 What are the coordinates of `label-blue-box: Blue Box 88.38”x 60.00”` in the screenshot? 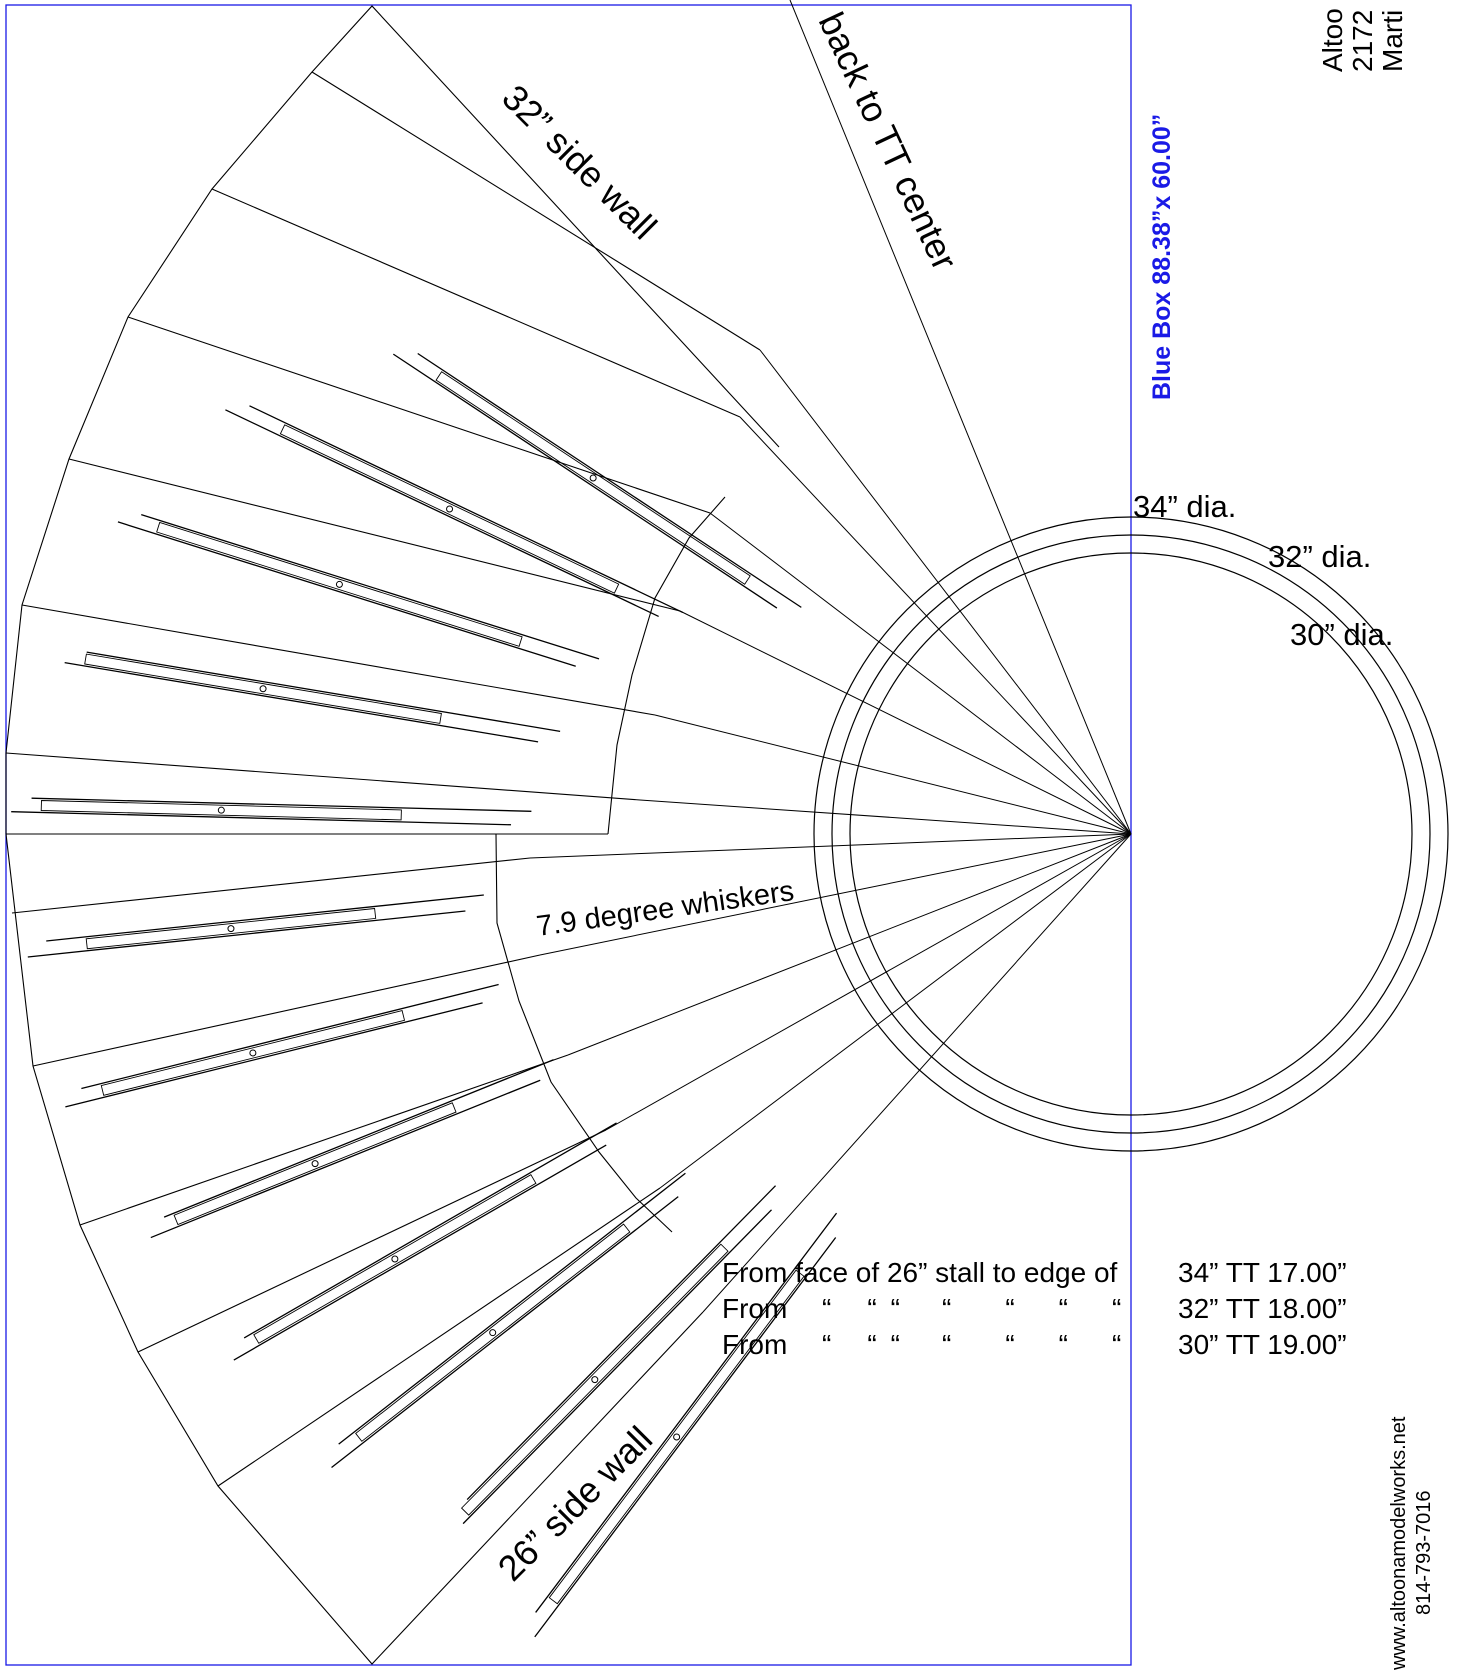 It's located at (1162, 257).